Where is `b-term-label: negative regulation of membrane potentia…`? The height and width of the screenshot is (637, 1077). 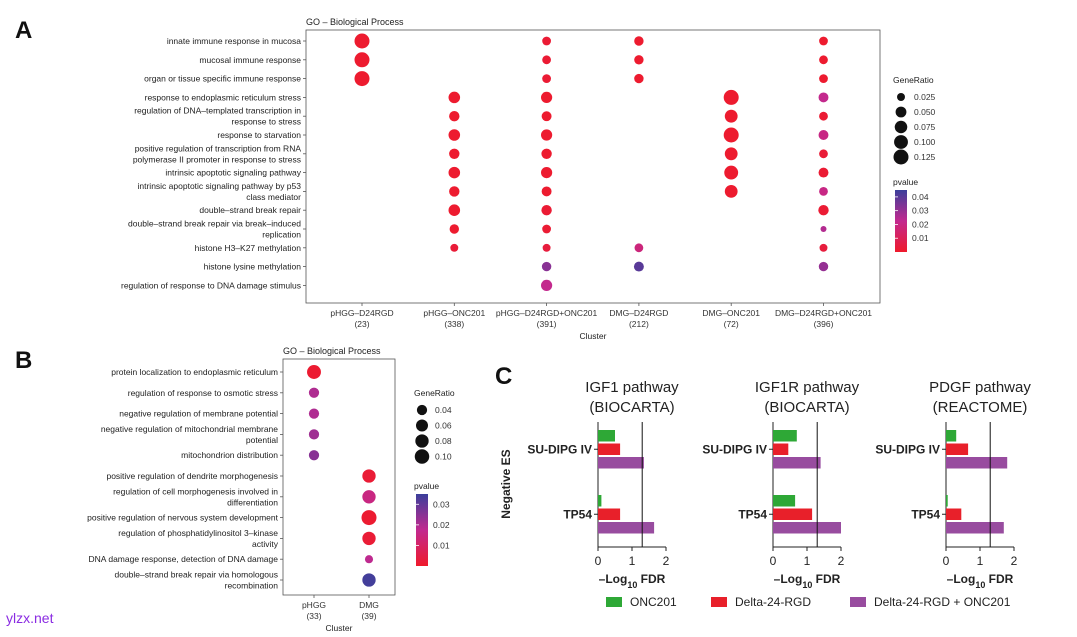
b-term-label: negative regulation of membrane potentia… is located at coordinates (198, 414).